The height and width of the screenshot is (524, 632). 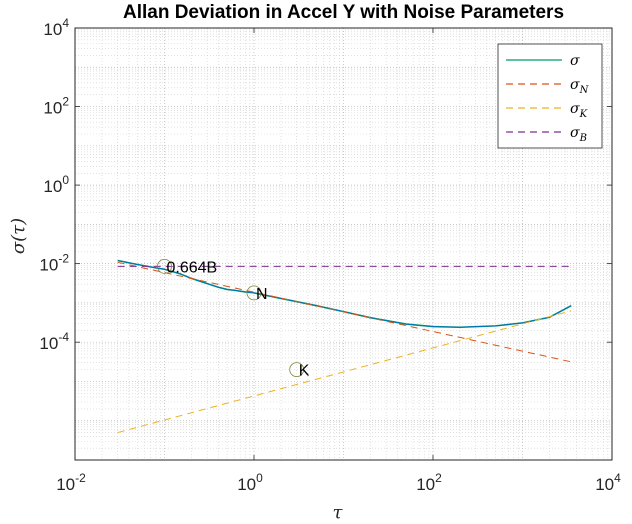 What do you see at coordinates (56, 27) in the screenshot?
I see `y-tick-label: 10⁴` at bounding box center [56, 27].